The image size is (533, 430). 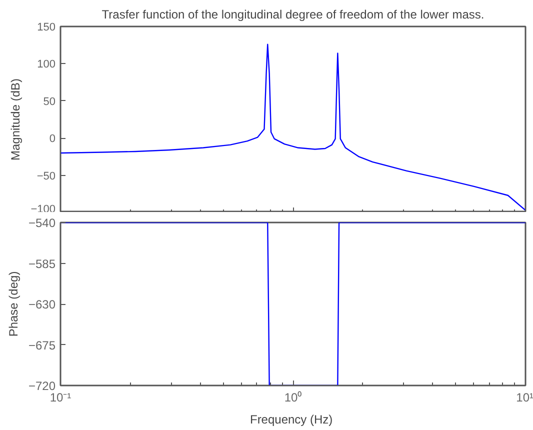 What do you see at coordinates (15, 119) in the screenshot?
I see `y-axis-title: Magnitude (dB)` at bounding box center [15, 119].